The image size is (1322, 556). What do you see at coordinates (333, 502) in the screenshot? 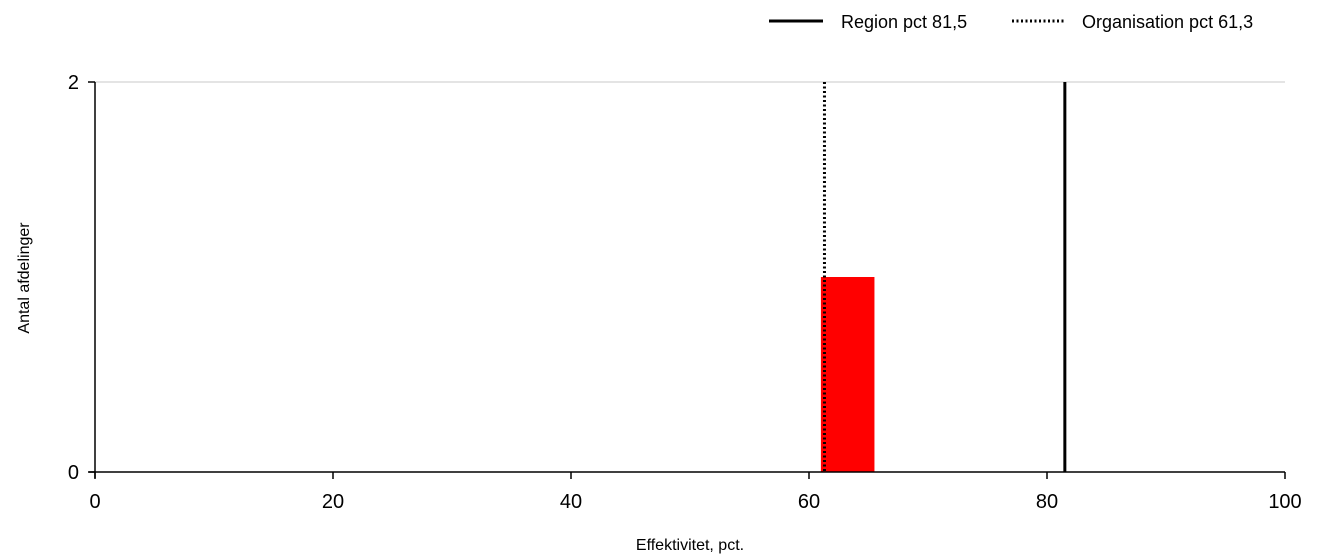
I see `x-tick-label-20: 20` at bounding box center [333, 502].